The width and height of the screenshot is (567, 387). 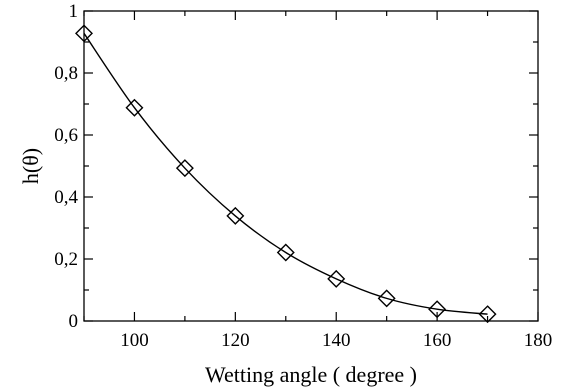 I want to click on y-tick-labels: 0 0,2 0,4 0,6 0,8 1, so click(x=66, y=166).